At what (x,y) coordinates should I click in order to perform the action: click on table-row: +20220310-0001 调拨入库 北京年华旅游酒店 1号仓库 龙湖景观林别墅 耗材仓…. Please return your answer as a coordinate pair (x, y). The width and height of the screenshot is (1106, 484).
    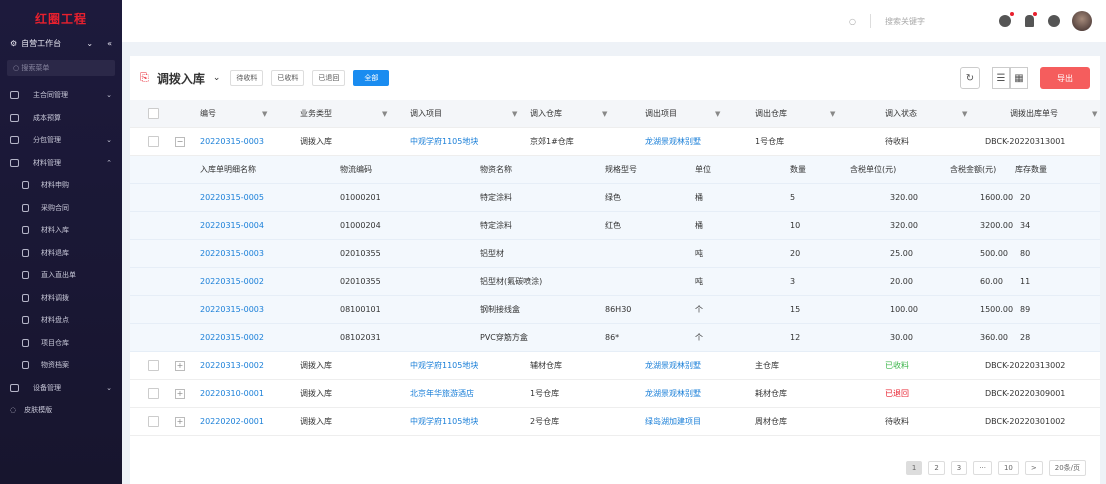
    Looking at the image, I should click on (615, 394).